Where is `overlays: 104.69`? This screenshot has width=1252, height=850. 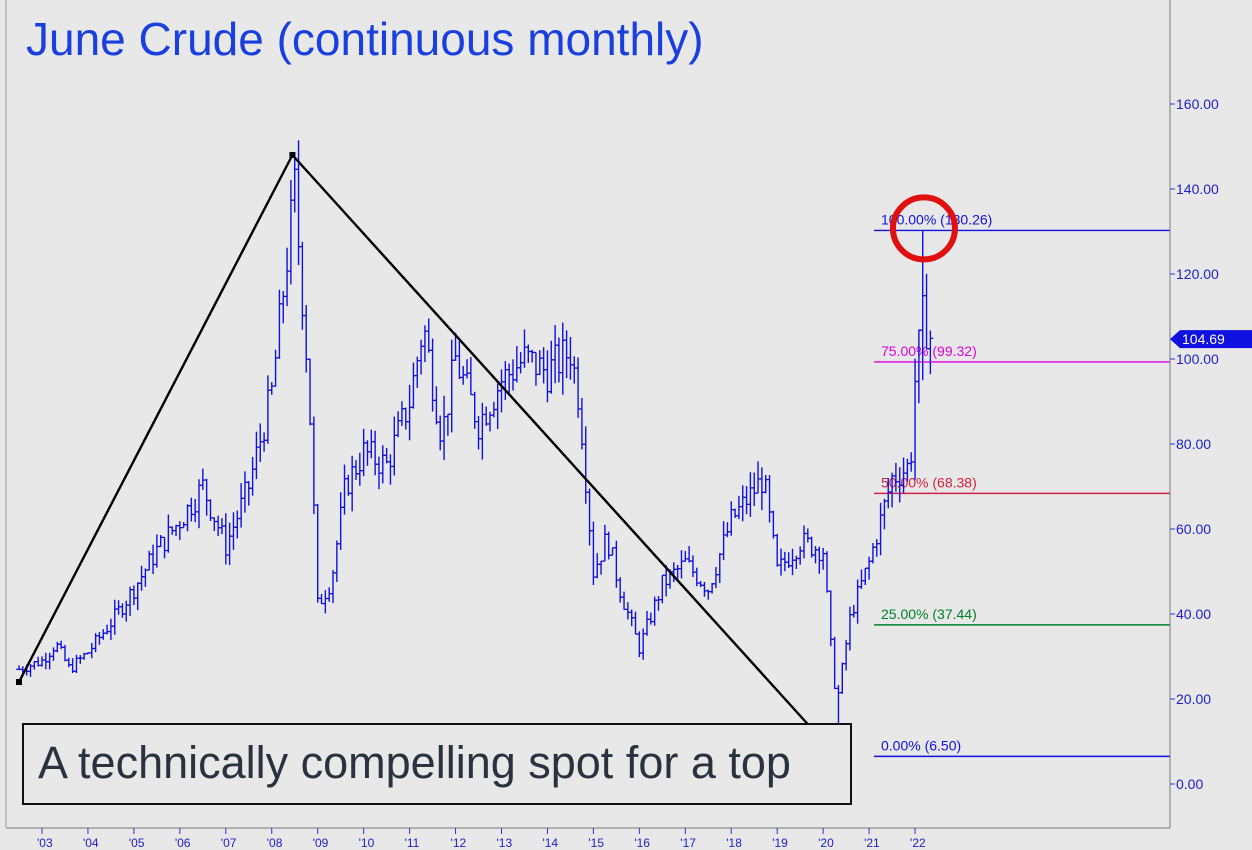
overlays: 104.69 is located at coordinates (1070, 271).